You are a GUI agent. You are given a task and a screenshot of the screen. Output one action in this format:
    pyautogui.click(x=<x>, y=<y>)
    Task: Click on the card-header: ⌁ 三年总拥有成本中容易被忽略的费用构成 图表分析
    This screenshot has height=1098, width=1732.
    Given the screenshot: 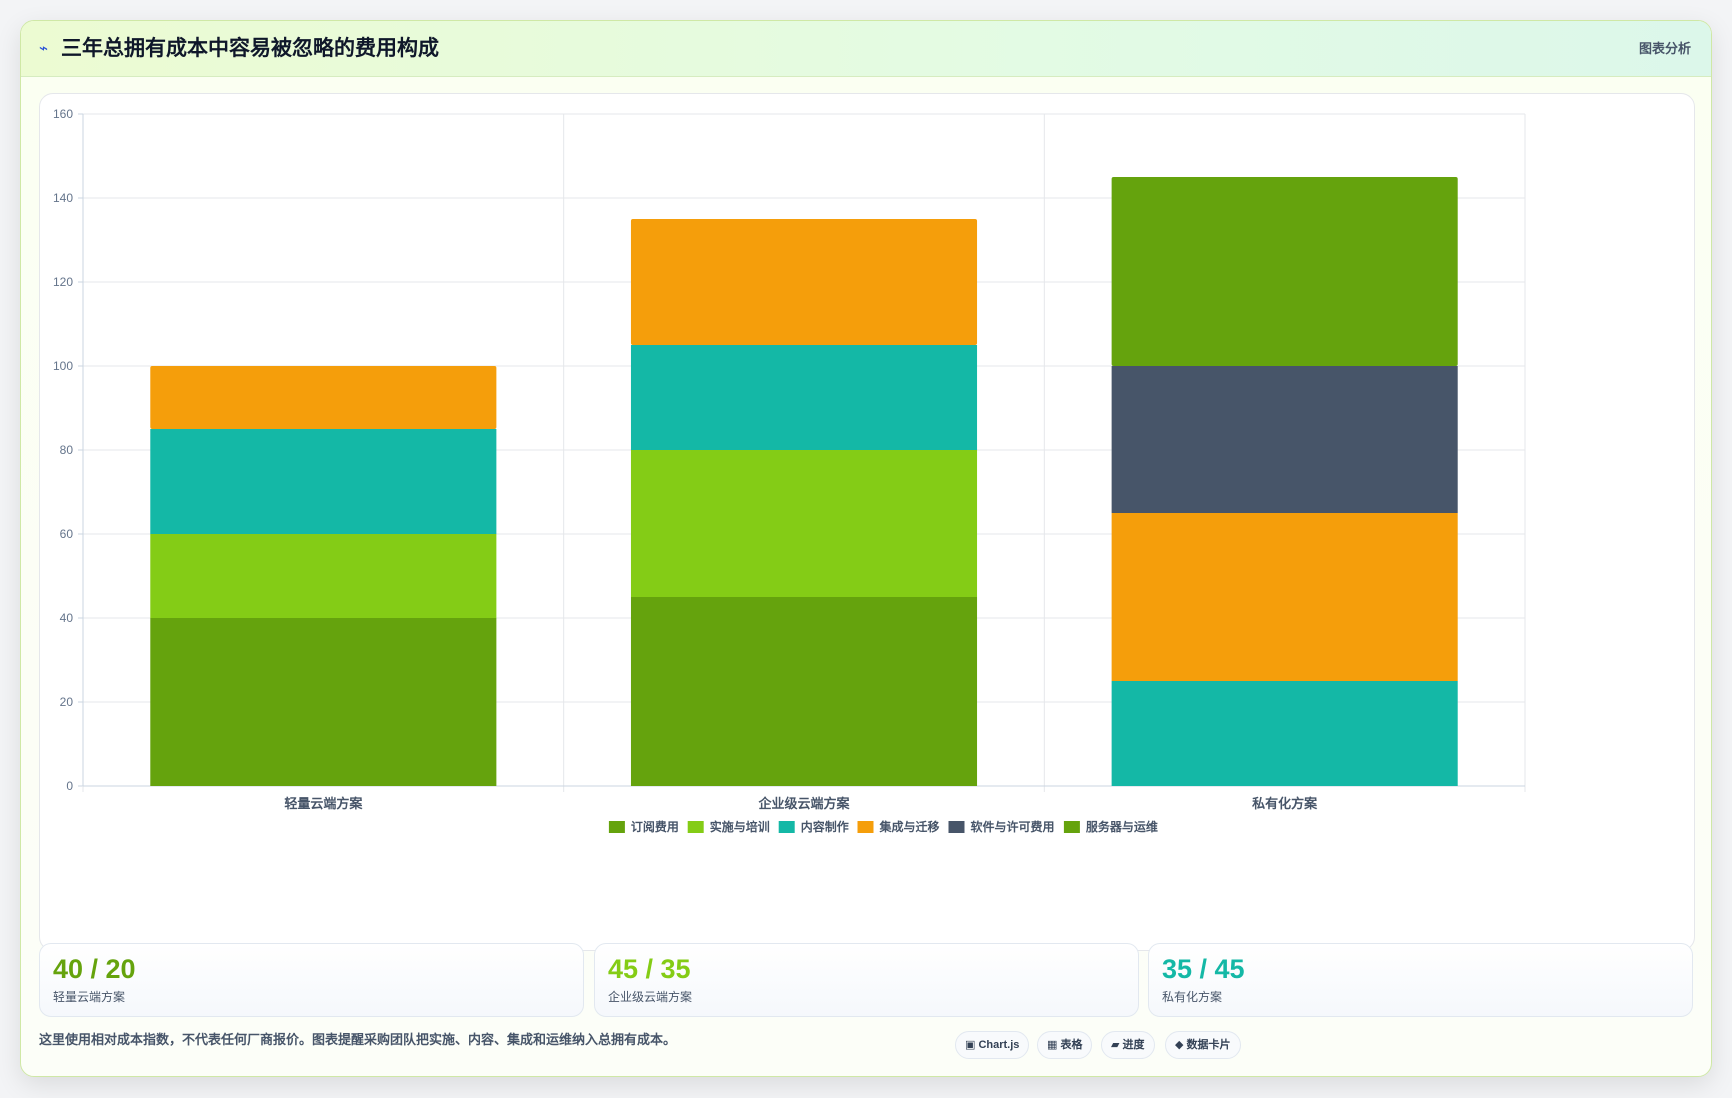 What is the action you would take?
    pyautogui.click(x=866, y=49)
    